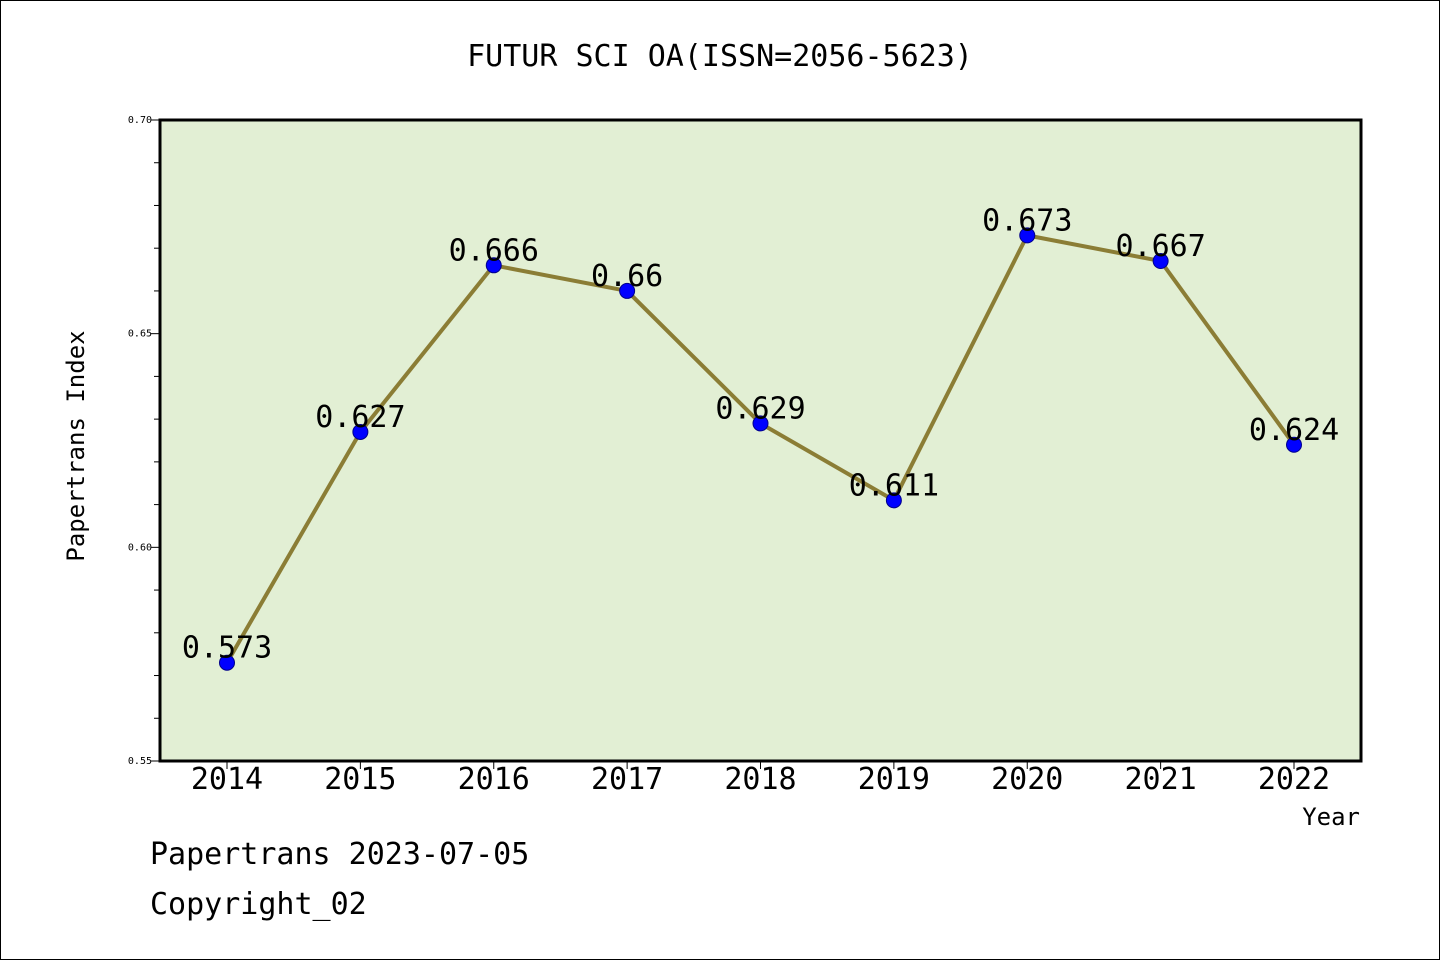 This screenshot has width=1440, height=960. What do you see at coordinates (140, 547) in the screenshot?
I see `y-tick-label: 0.60` at bounding box center [140, 547].